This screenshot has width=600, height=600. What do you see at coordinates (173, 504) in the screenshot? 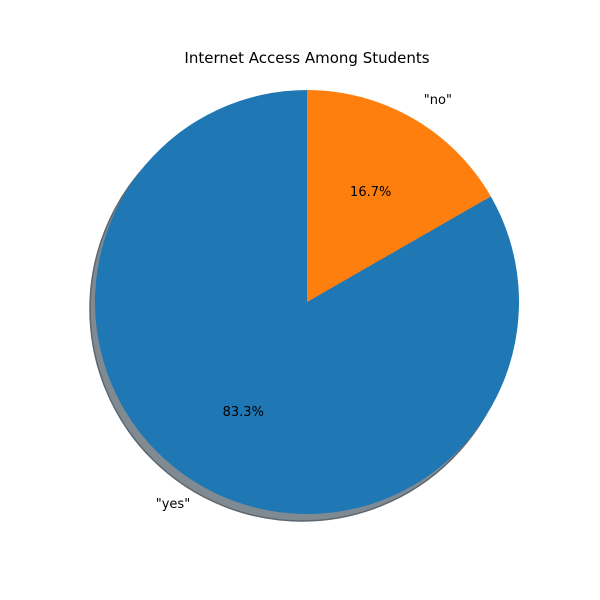
I see `slice-category-label: "yes"` at bounding box center [173, 504].